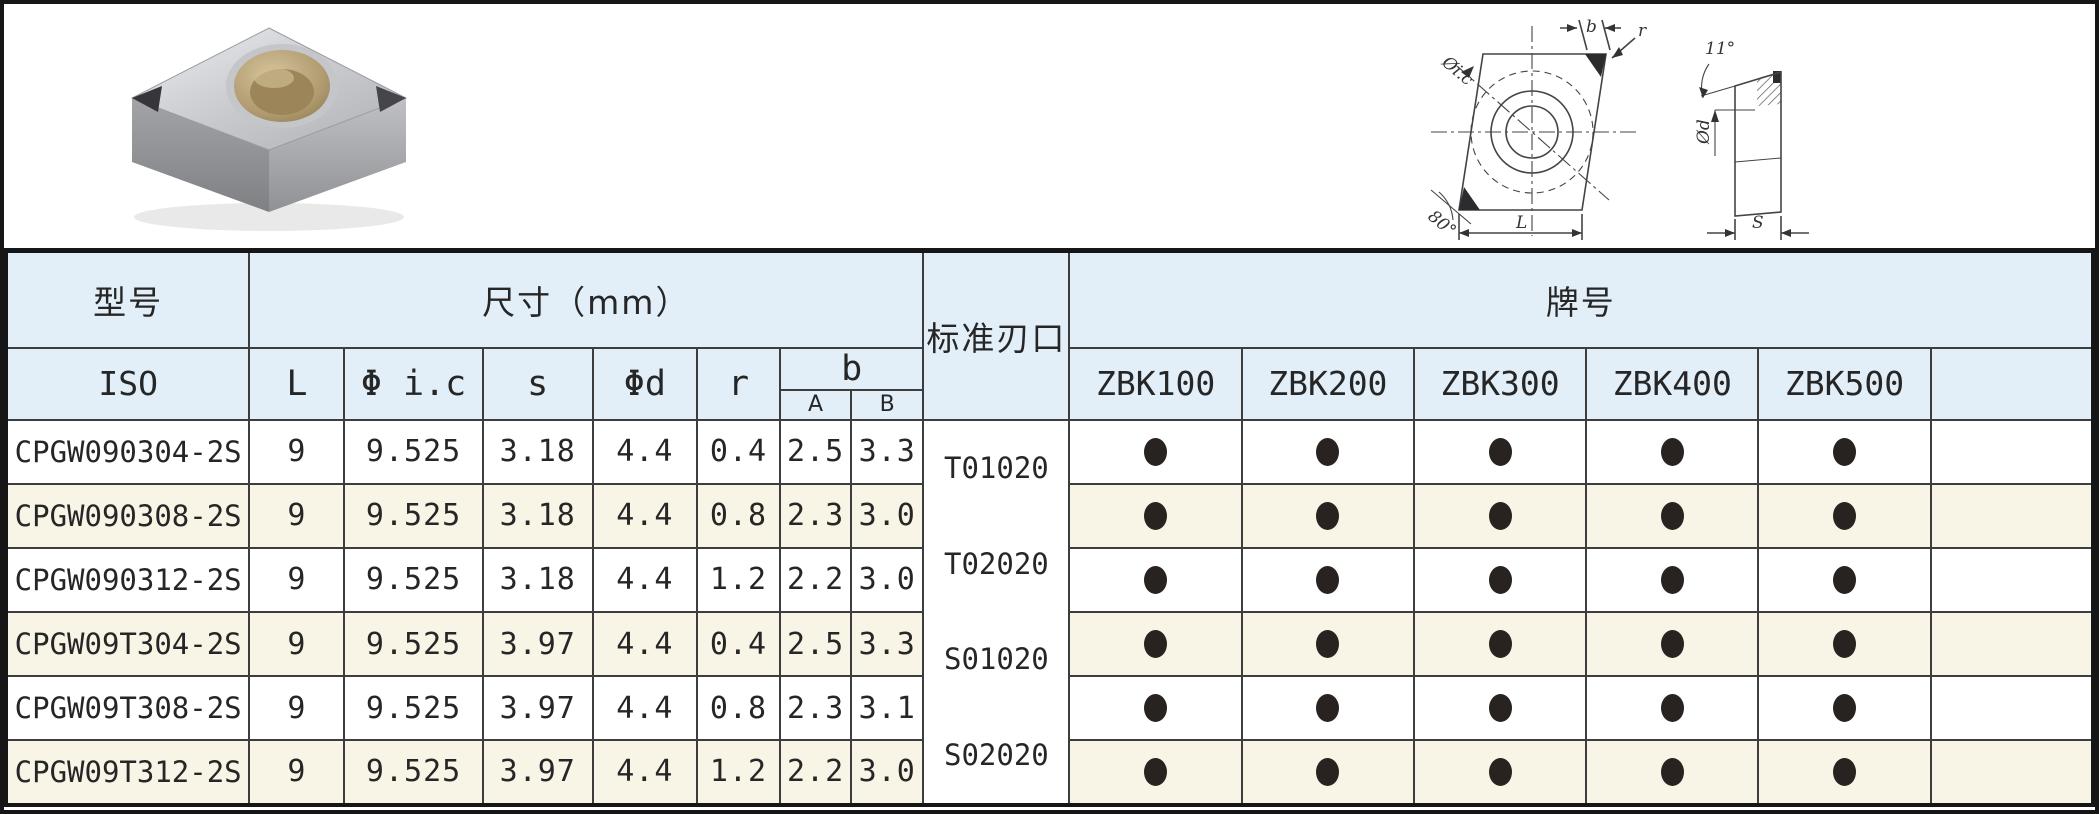 The image size is (2099, 814). What do you see at coordinates (887, 708) in the screenshot?
I see `value-bB: 3.1` at bounding box center [887, 708].